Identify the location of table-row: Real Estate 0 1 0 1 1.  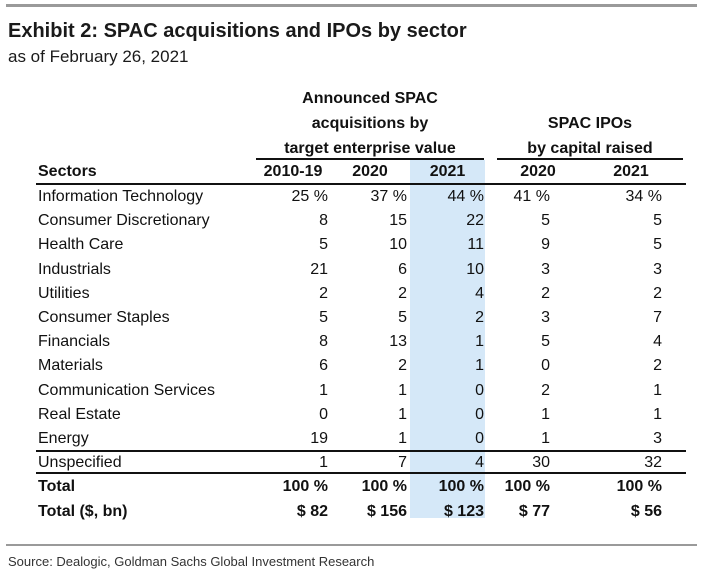
(352, 415).